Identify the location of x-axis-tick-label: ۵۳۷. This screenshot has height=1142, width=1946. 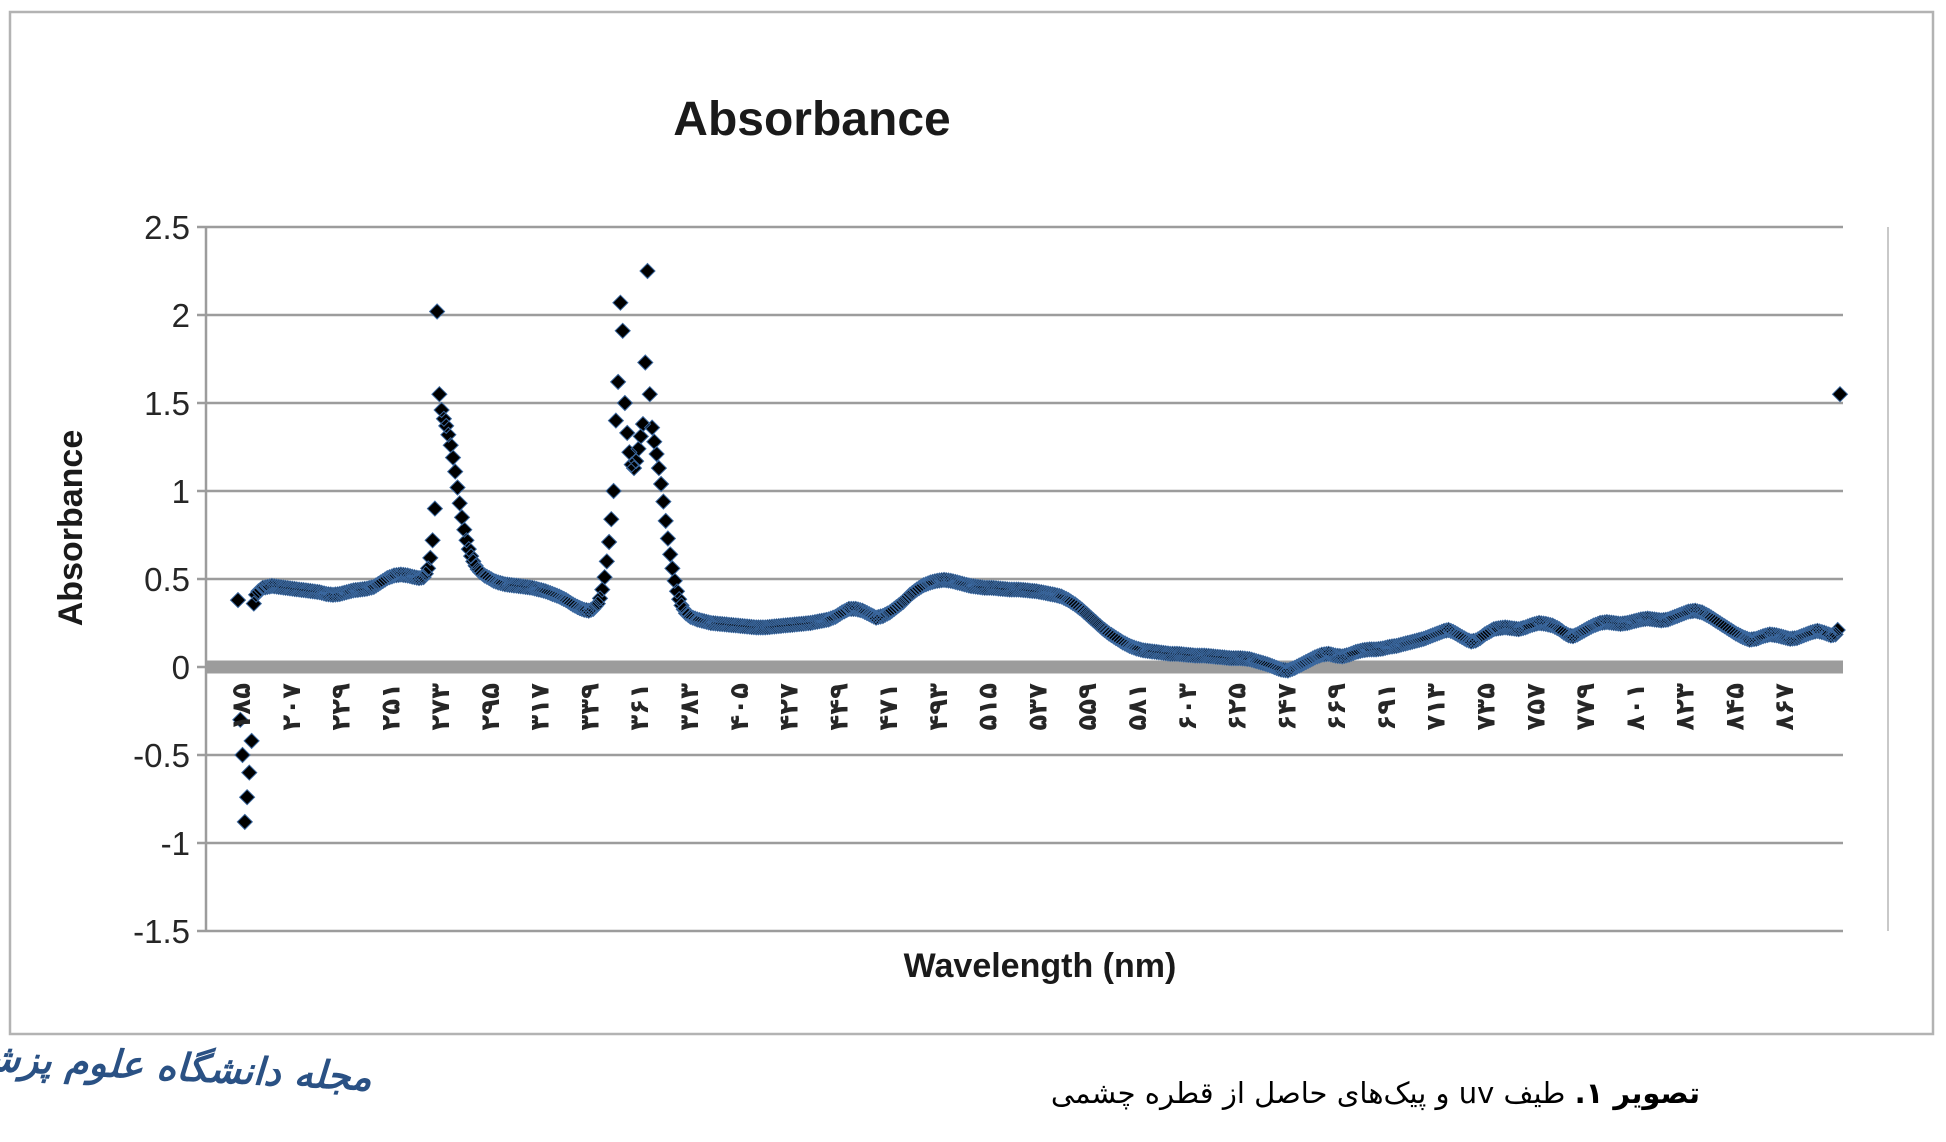
(1038, 707).